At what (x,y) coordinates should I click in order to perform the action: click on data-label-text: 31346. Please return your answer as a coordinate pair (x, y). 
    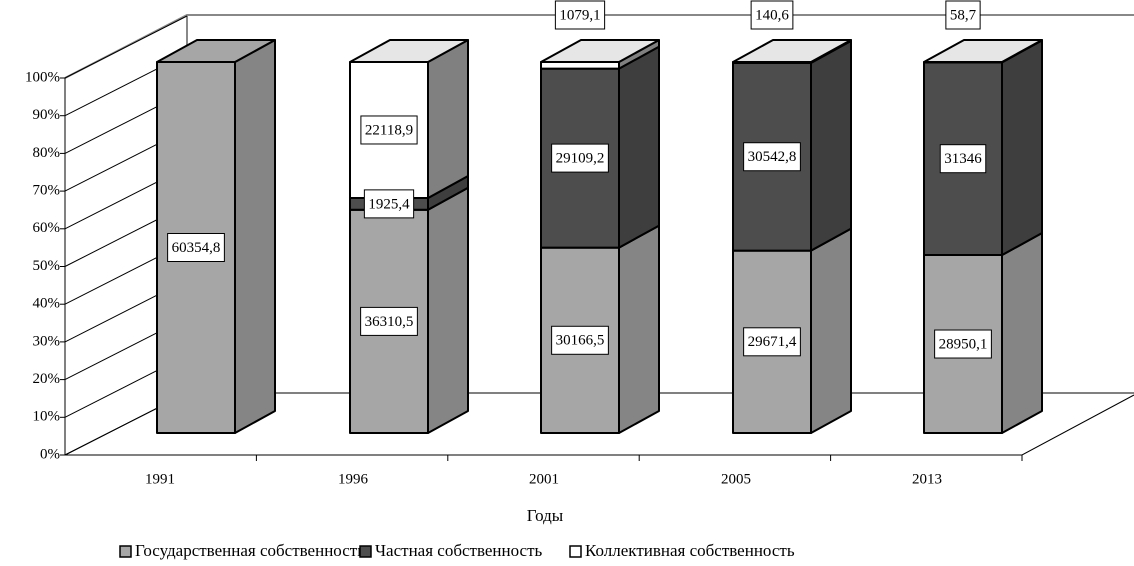
    Looking at the image, I should click on (963, 159).